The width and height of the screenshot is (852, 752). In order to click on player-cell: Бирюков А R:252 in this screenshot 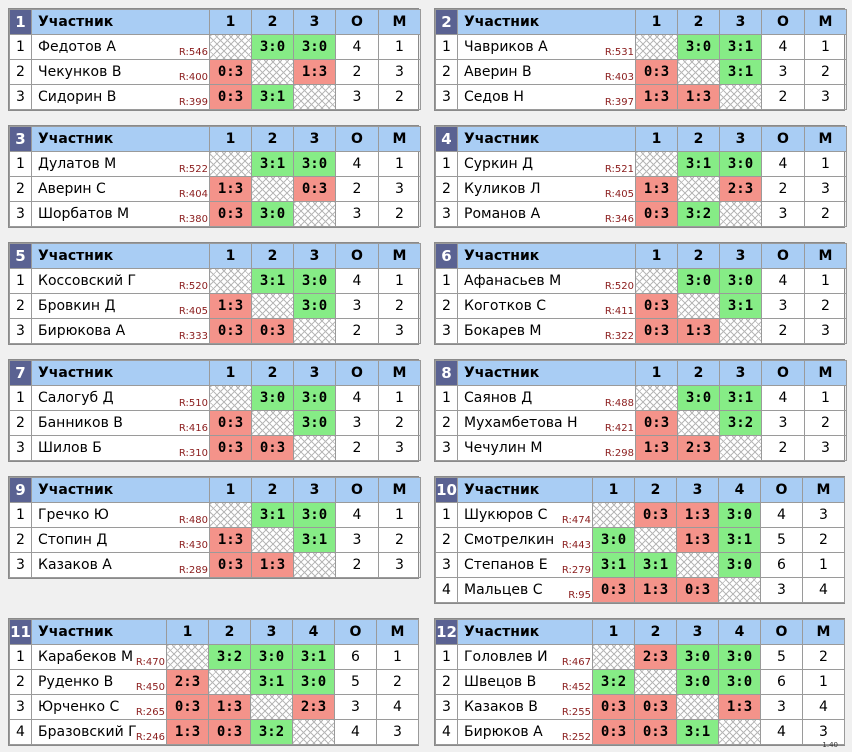, I will do `click(525, 732)`.